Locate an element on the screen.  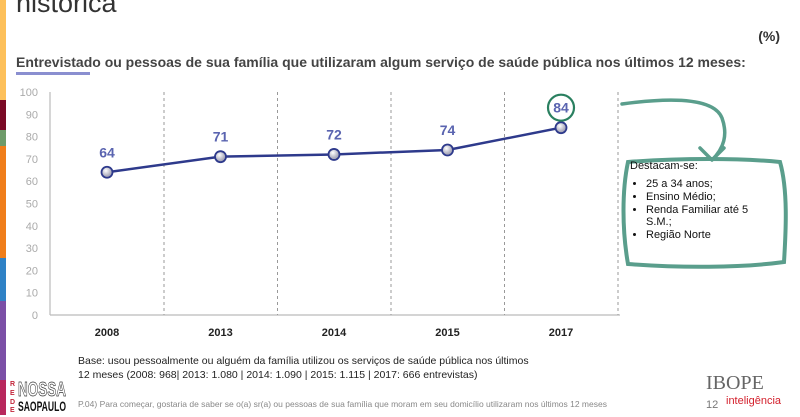
svg-text: R is located at coordinates (12, 384).